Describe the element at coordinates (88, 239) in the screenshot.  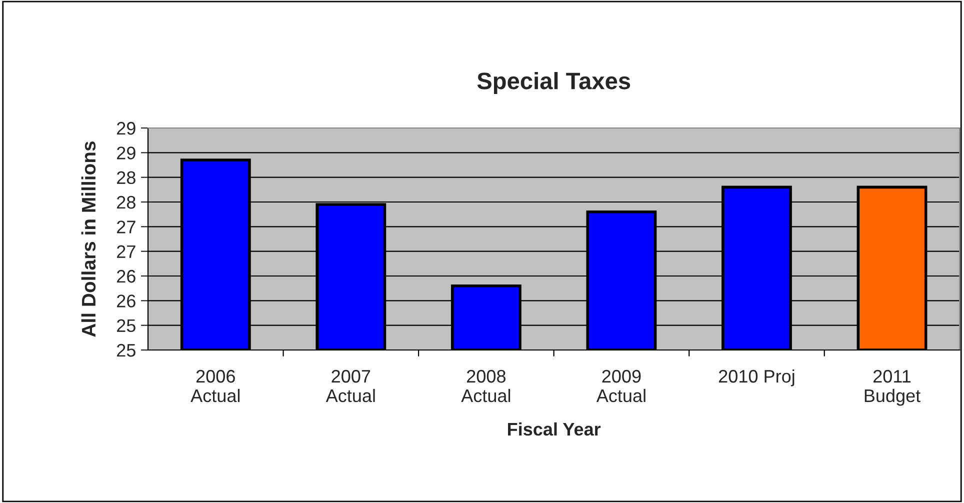
I see `y-axis-title: All Dollars in Millions` at that location.